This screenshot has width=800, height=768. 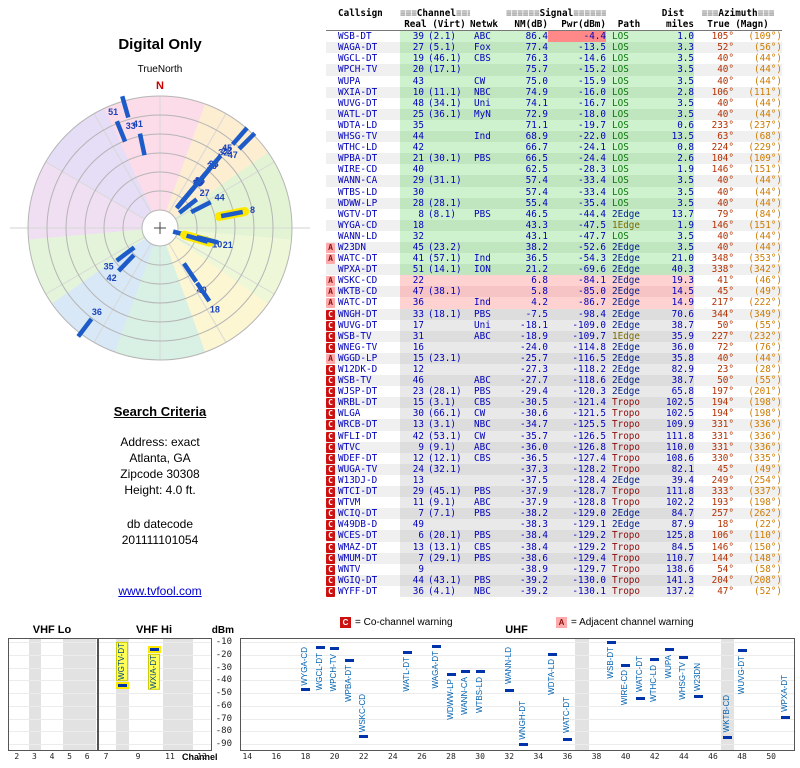 What do you see at coordinates (682, 281) in the screenshot?
I see `distance-cell: 19.3` at bounding box center [682, 281].